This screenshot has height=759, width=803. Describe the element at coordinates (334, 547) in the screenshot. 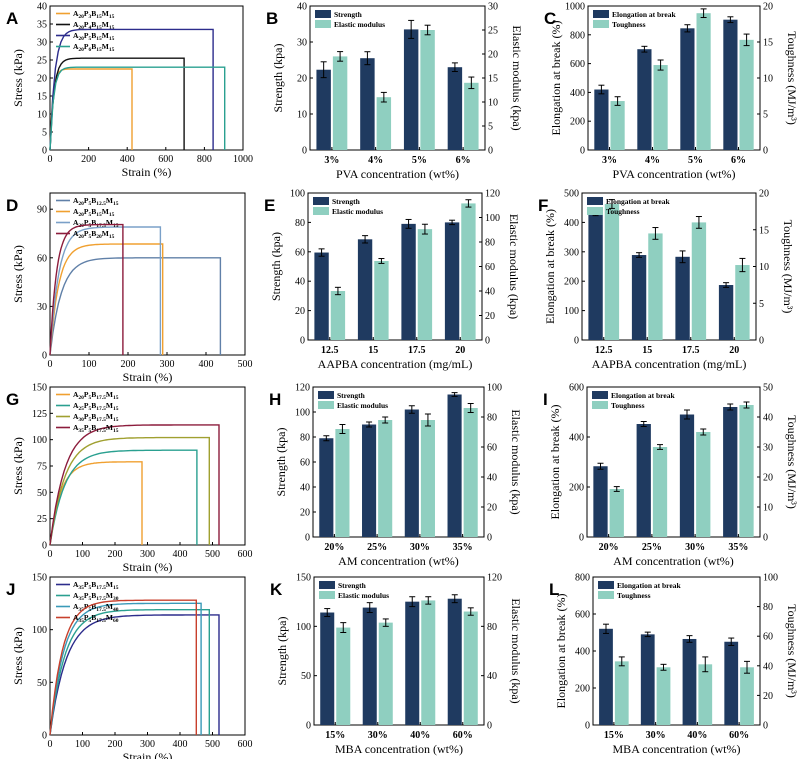

I see `x-tick-label: 20%` at that location.